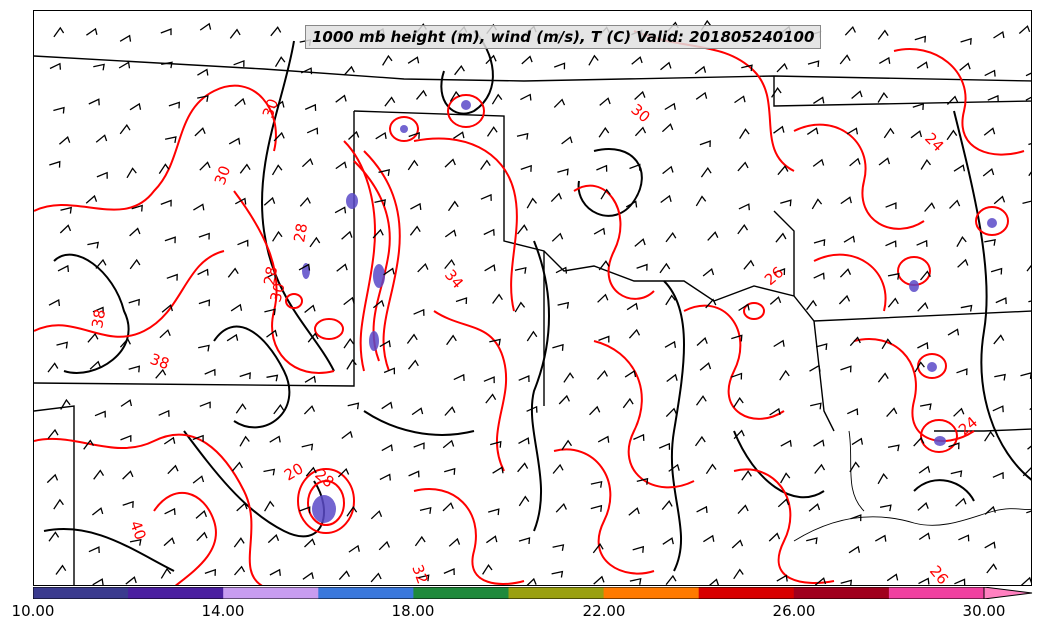 This screenshot has width=1041, height=633. Describe the element at coordinates (413, 611) in the screenshot. I see `colorbar-tick-label: 18.00` at that location.